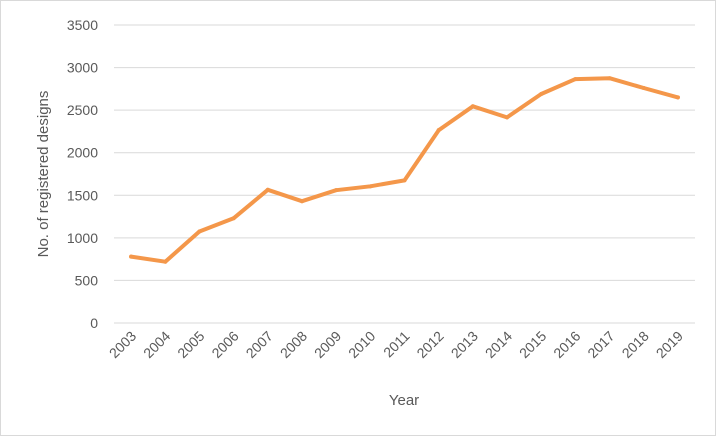  Describe the element at coordinates (600, 344) in the screenshot. I see `x-tick-label: 2017` at that location.